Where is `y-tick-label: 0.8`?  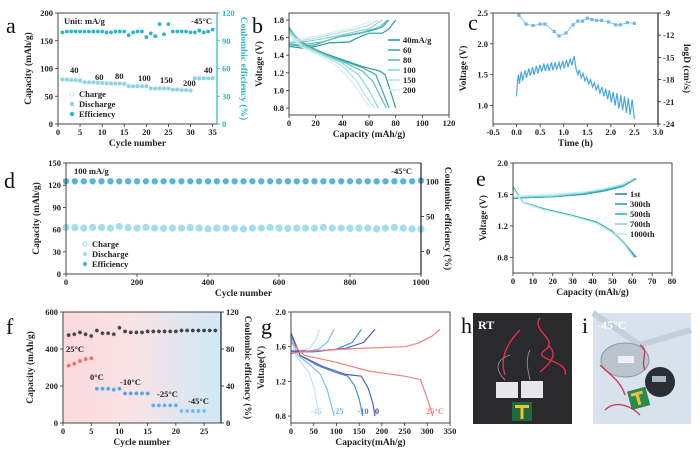 y-tick-label: 0.8 is located at coordinates (278, 108).